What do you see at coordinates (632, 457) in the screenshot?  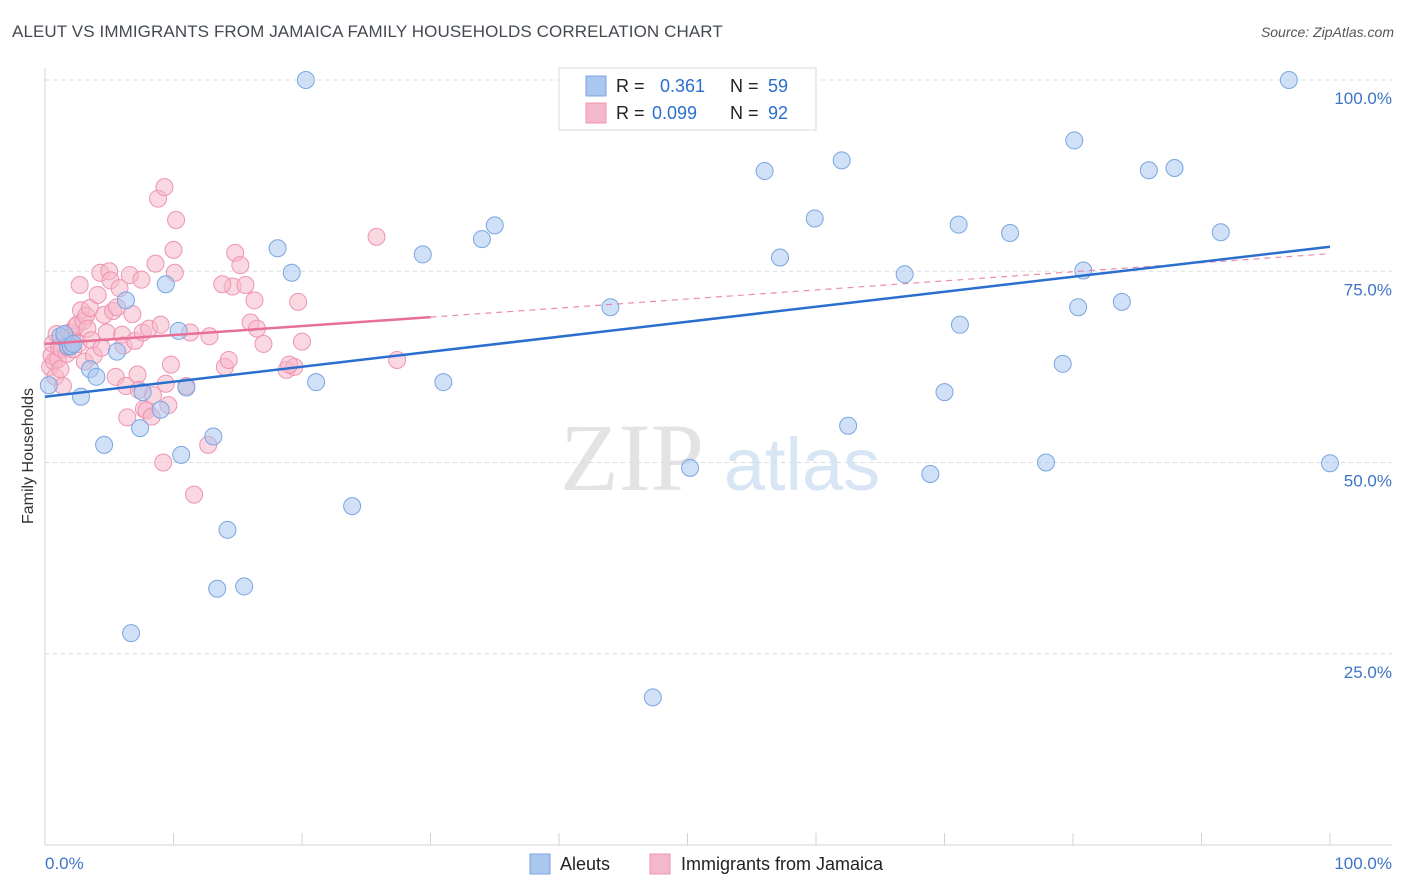 I see `watermark-zip: ZIP` at bounding box center [632, 457].